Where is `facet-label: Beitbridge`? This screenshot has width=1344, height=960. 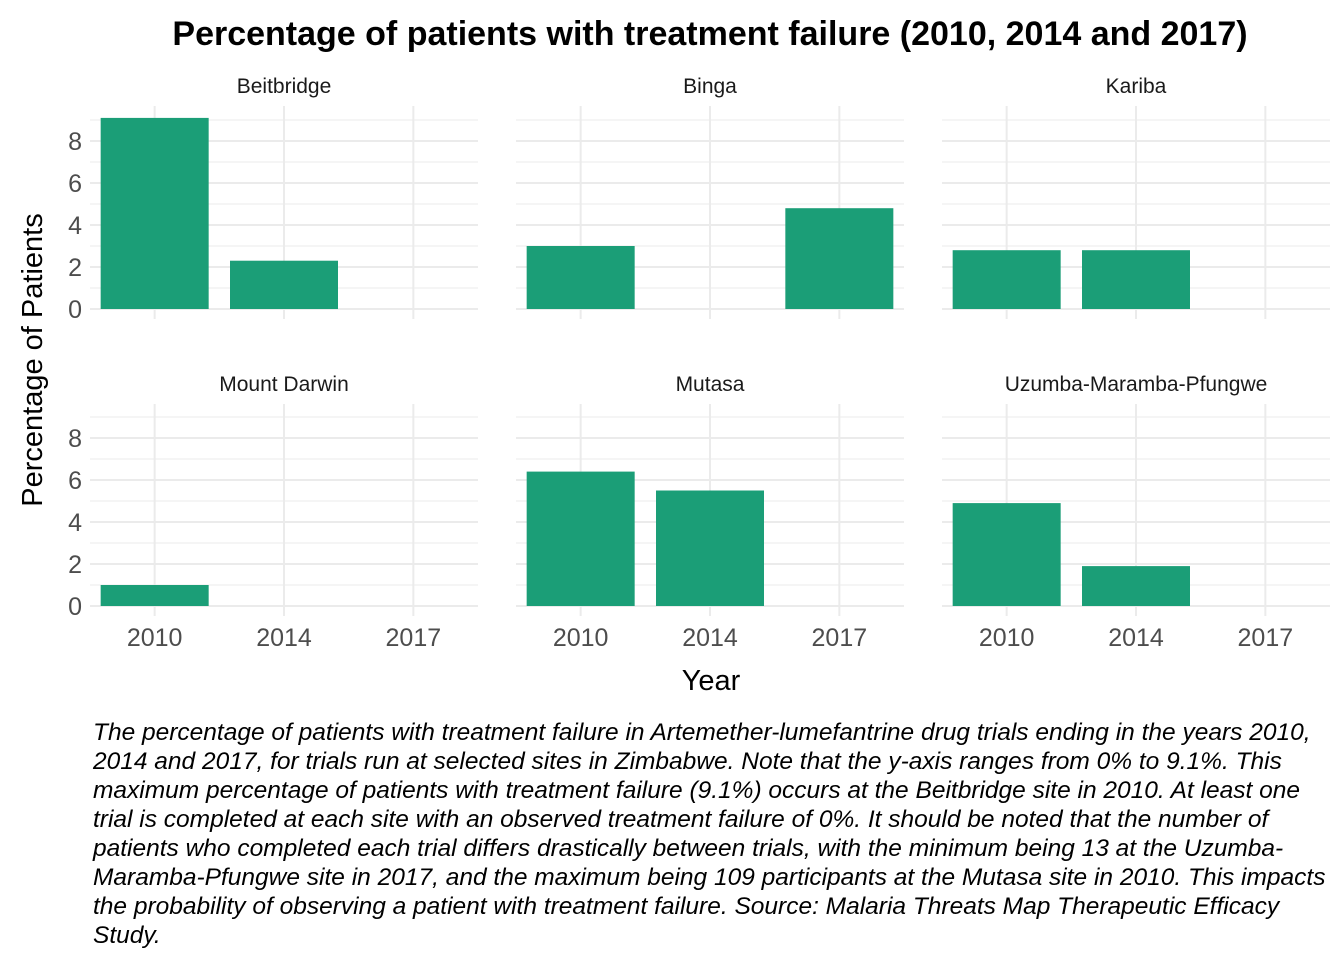 facet-label: Beitbridge is located at coordinates (284, 86).